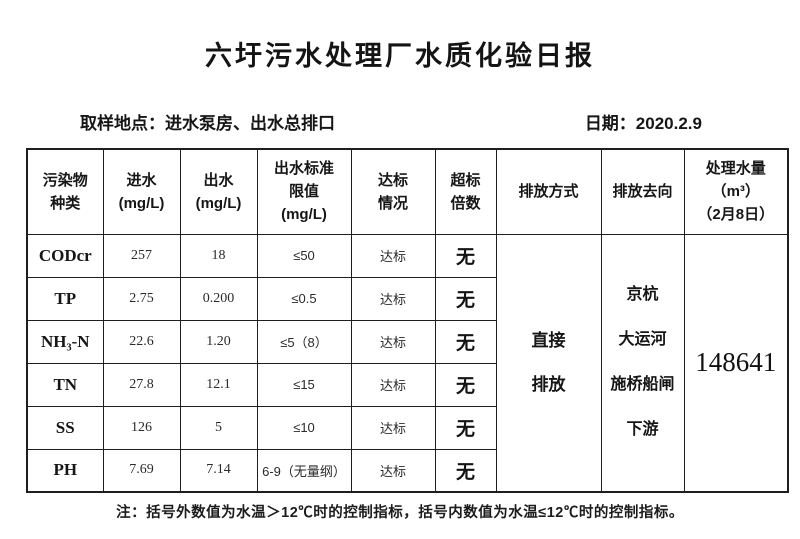 This screenshot has height=539, width=800. Describe the element at coordinates (391, 121) in the screenshot. I see `meta-row: 取样地点：进水泵房、出水总排口 日期：2020.2.9` at that location.